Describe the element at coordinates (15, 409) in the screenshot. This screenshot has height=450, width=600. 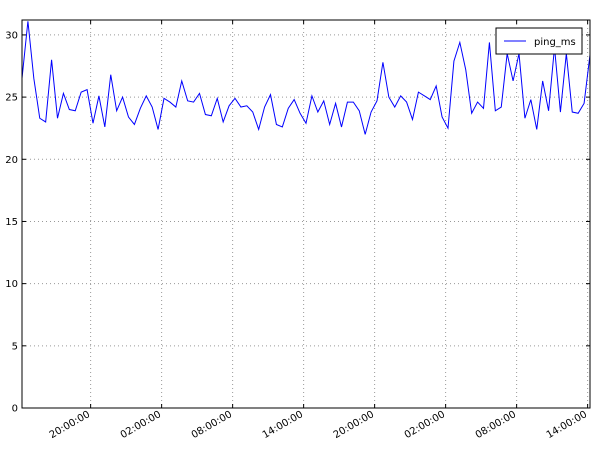
I see `y-tick-label: 0` at that location.